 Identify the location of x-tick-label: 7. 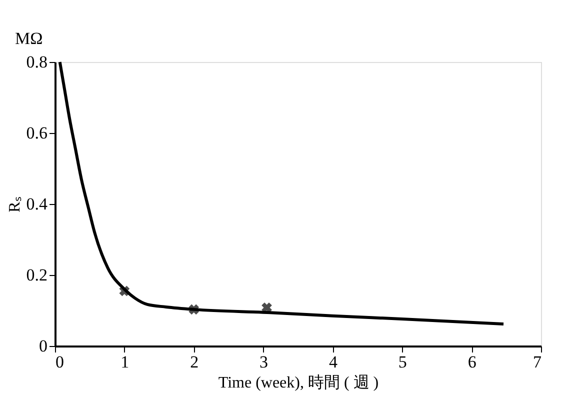
(537, 362).